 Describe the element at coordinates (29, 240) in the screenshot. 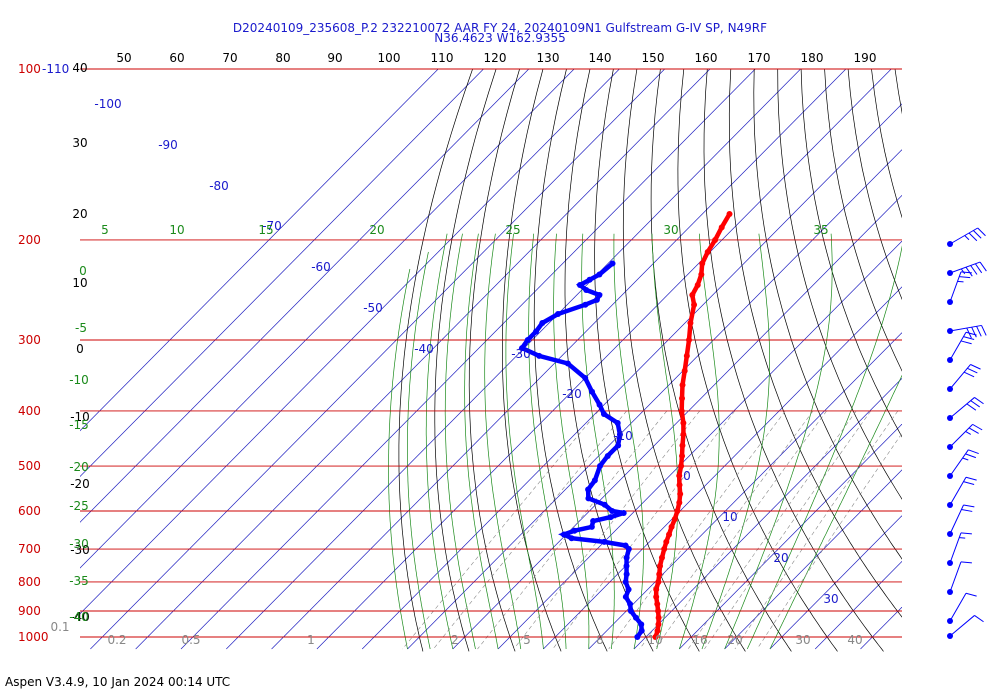

I see `pressure-label: 200` at that location.